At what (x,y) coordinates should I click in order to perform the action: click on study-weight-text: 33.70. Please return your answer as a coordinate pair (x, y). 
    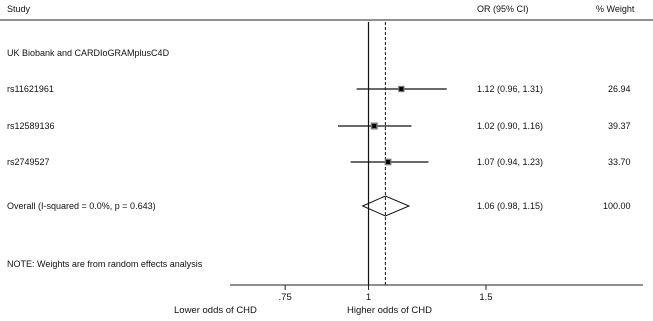
    Looking at the image, I should click on (619, 162).